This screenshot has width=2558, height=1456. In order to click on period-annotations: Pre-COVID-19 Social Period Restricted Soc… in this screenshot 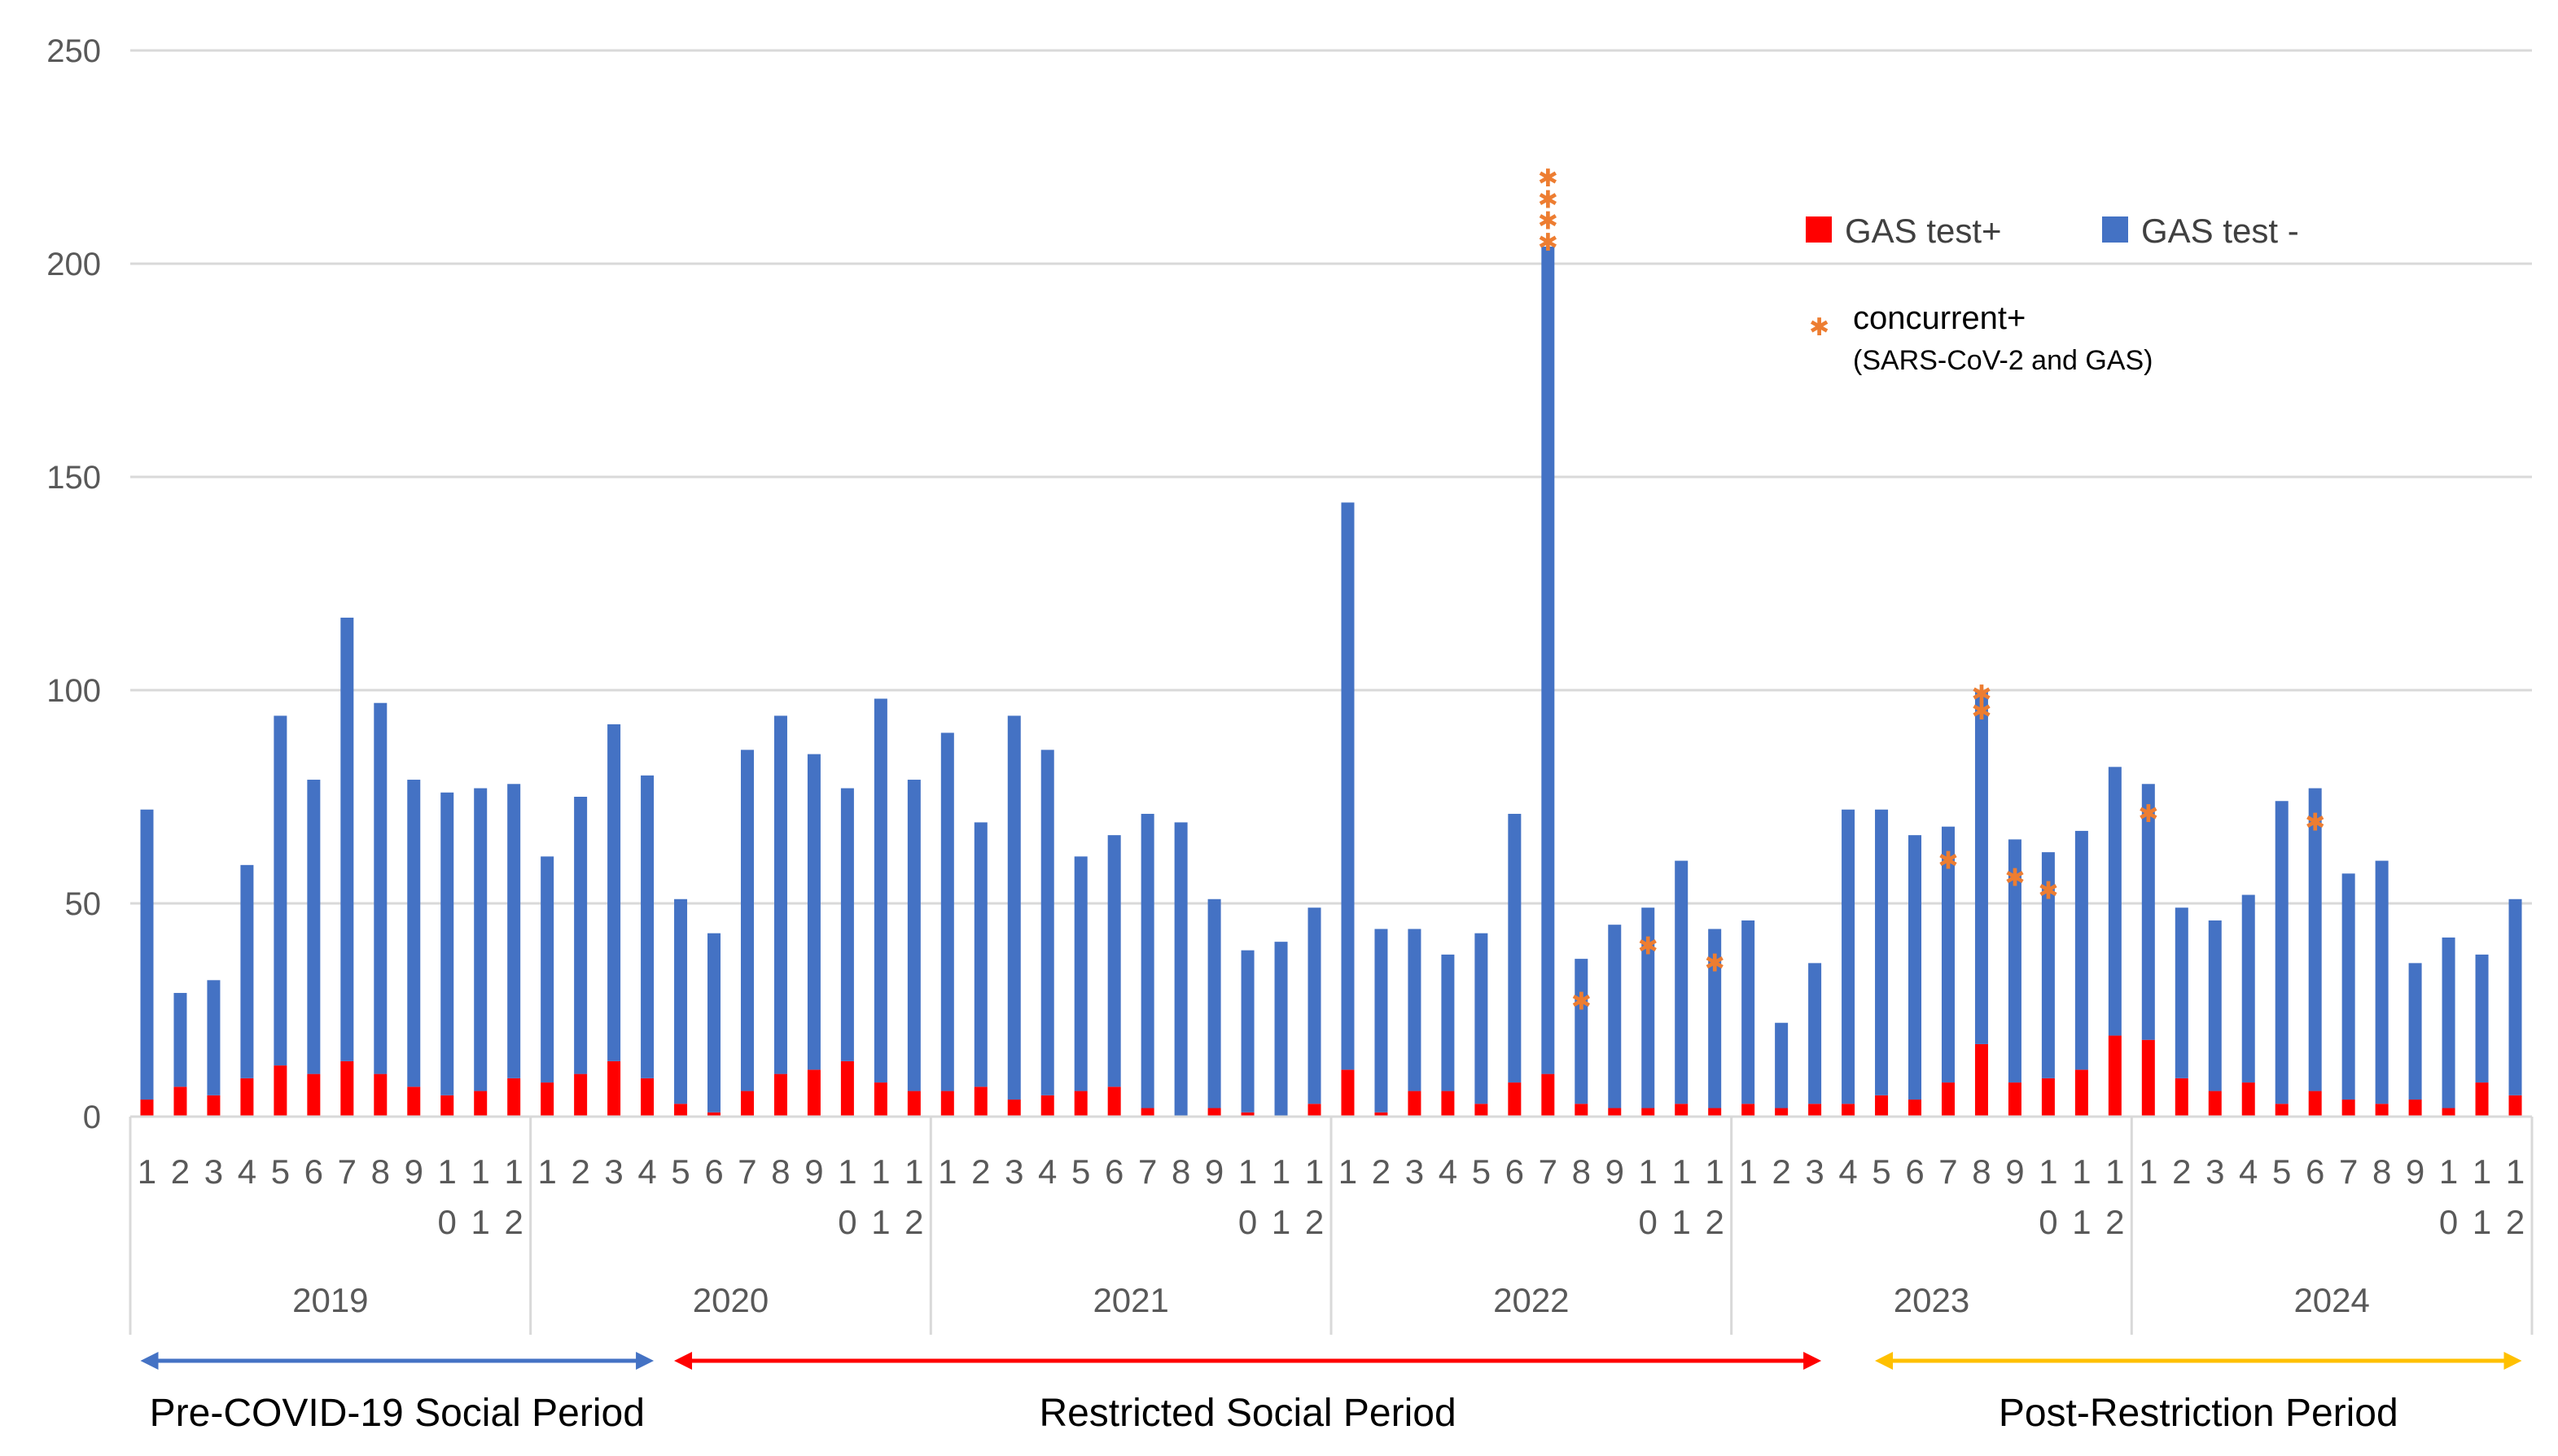, I will do `click(1331, 1393)`.